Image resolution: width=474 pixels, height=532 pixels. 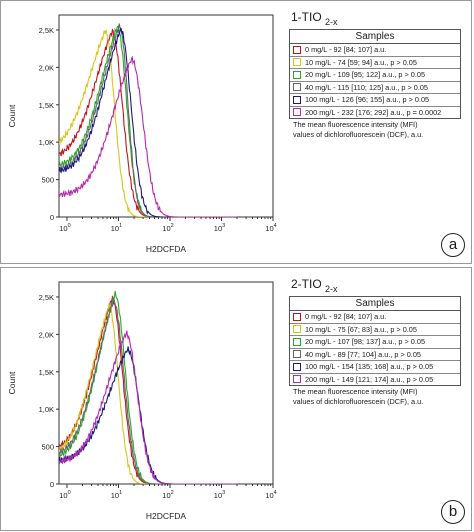 I want to click on legend-row: 20 mg/L - 109 [95; 122] a.u., p > 0.05, so click(x=375, y=75).